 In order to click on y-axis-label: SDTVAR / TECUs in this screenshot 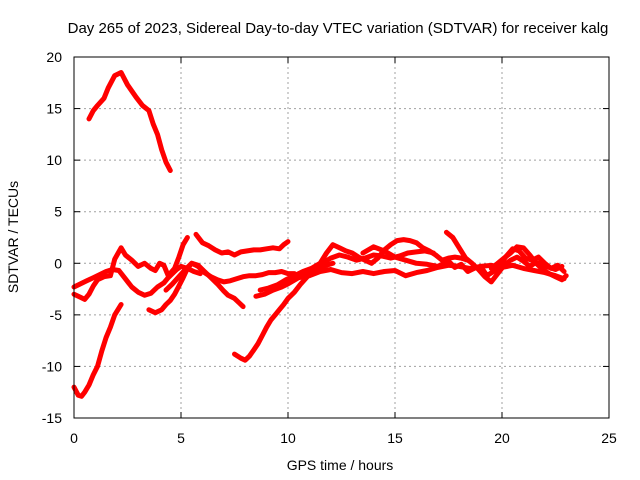, I will do `click(13, 237)`.